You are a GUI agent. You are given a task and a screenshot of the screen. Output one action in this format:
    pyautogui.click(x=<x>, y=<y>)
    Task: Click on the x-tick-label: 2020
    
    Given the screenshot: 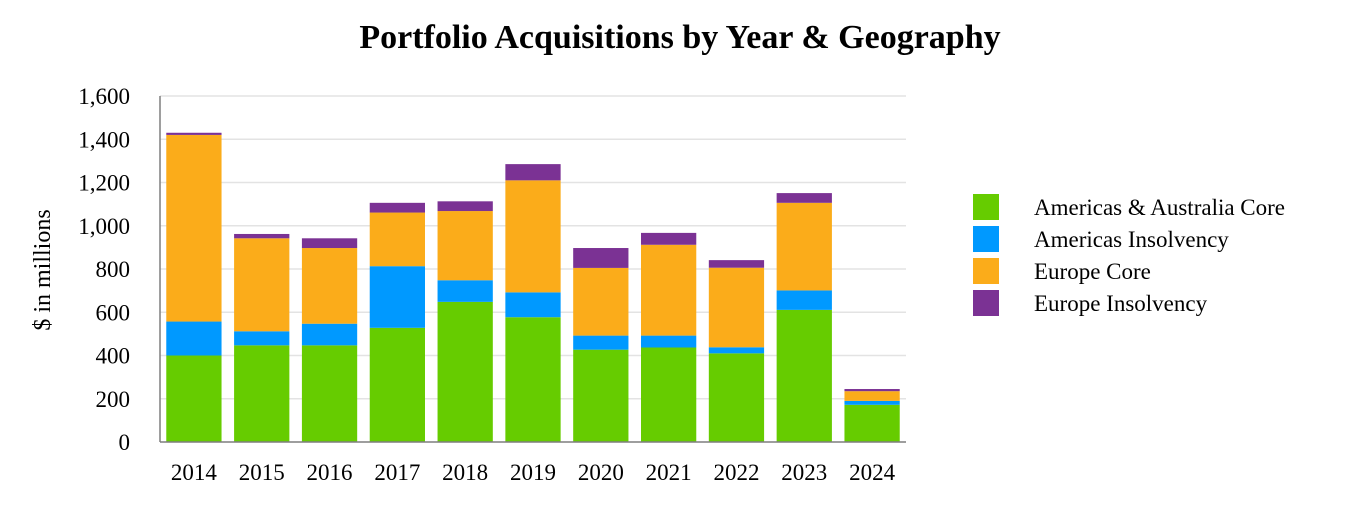 What is the action you would take?
    pyautogui.click(x=601, y=472)
    